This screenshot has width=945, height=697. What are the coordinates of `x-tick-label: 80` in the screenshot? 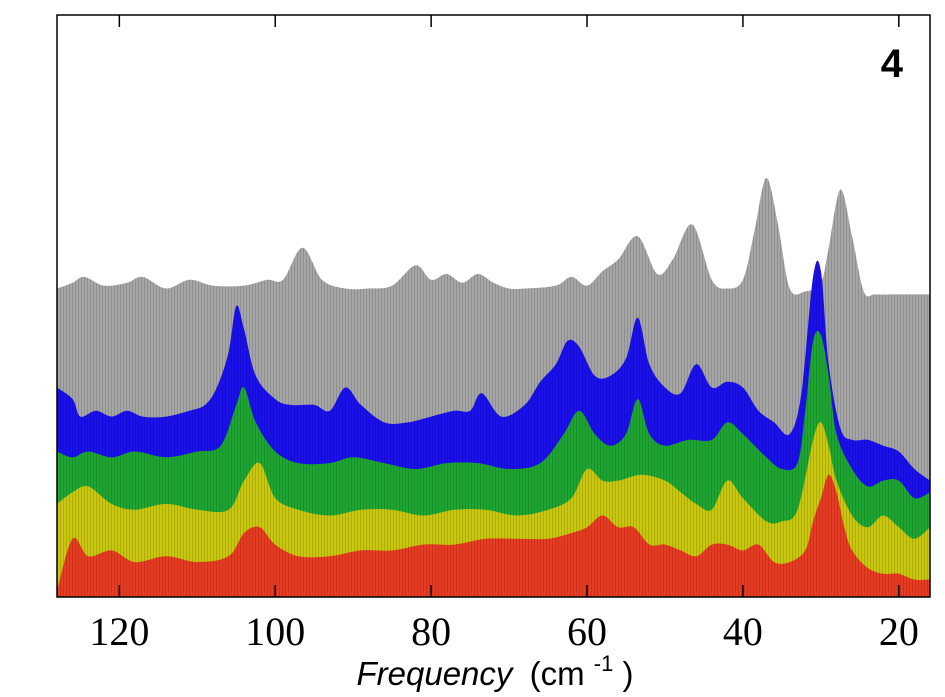 It's located at (431, 631).